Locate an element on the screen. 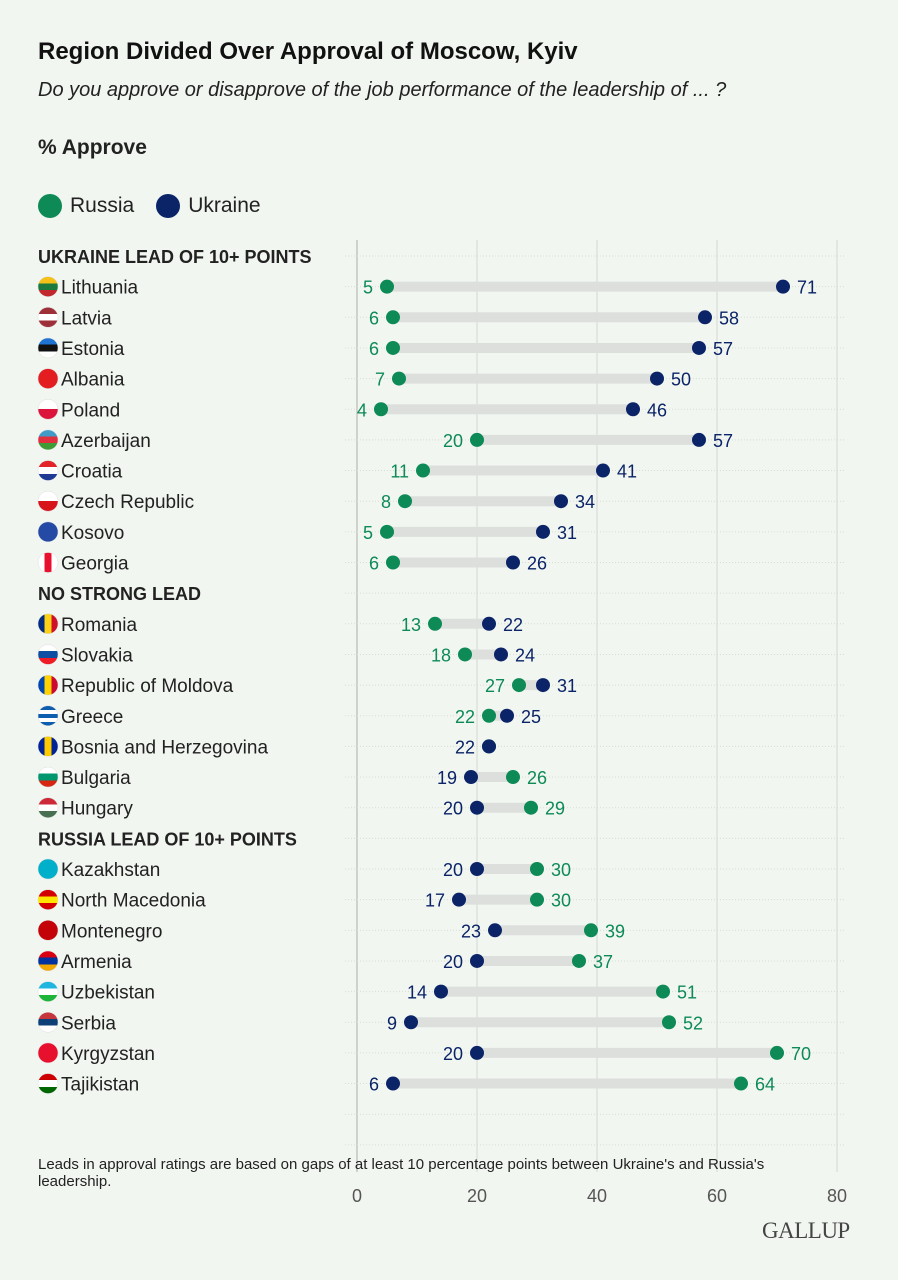 The image size is (898, 1280). legend-label-ukraine: Ukraine is located at coordinates (224, 205).